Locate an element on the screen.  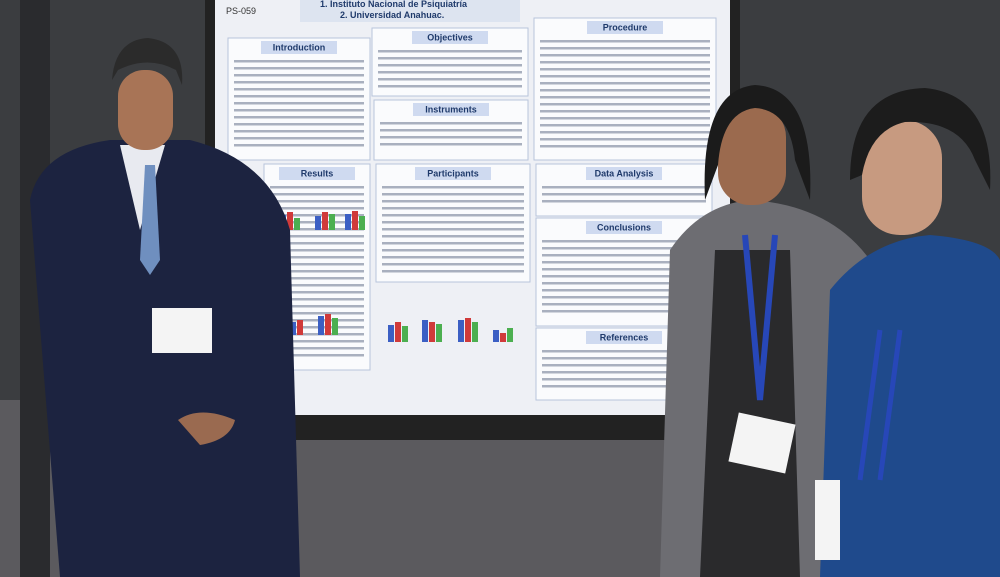
section-header: Instruments is located at coordinates (451, 109).